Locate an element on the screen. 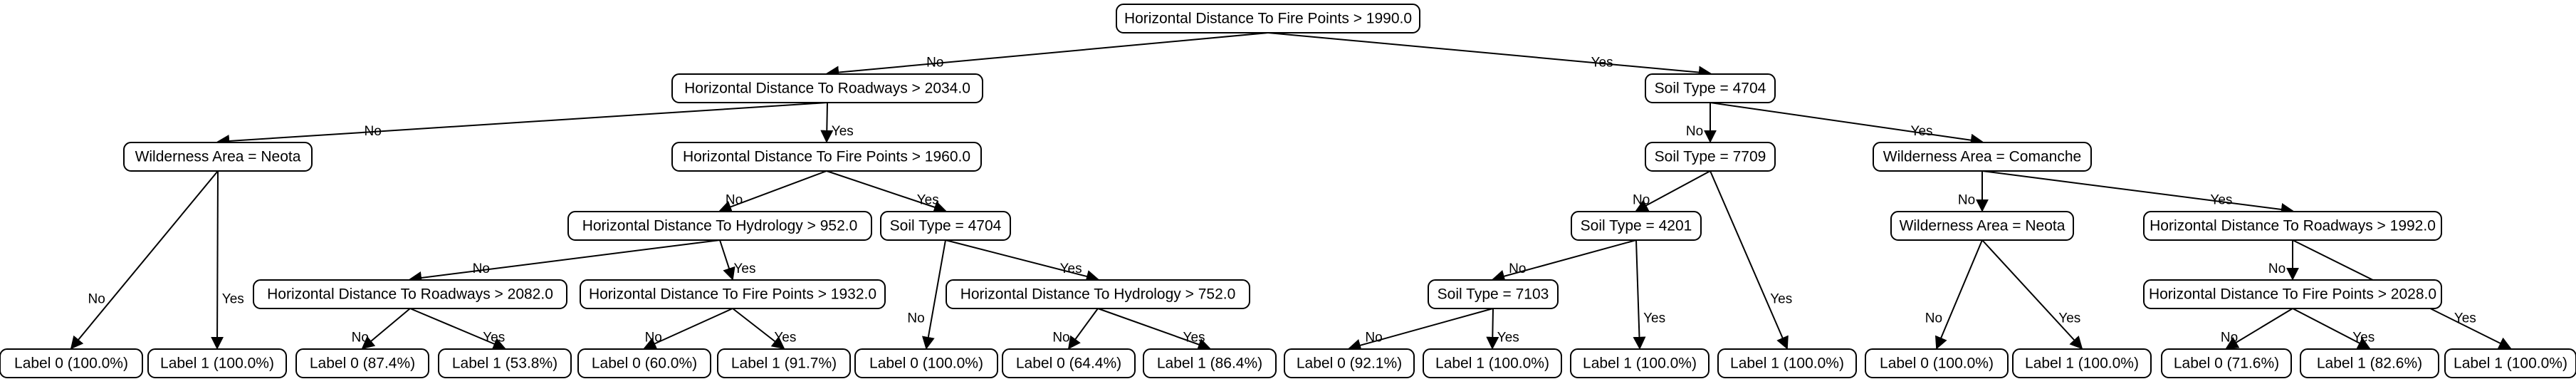 Image resolution: width=2576 pixels, height=384 pixels. leaf-node: Label 1 (100.0%) is located at coordinates (2510, 363).